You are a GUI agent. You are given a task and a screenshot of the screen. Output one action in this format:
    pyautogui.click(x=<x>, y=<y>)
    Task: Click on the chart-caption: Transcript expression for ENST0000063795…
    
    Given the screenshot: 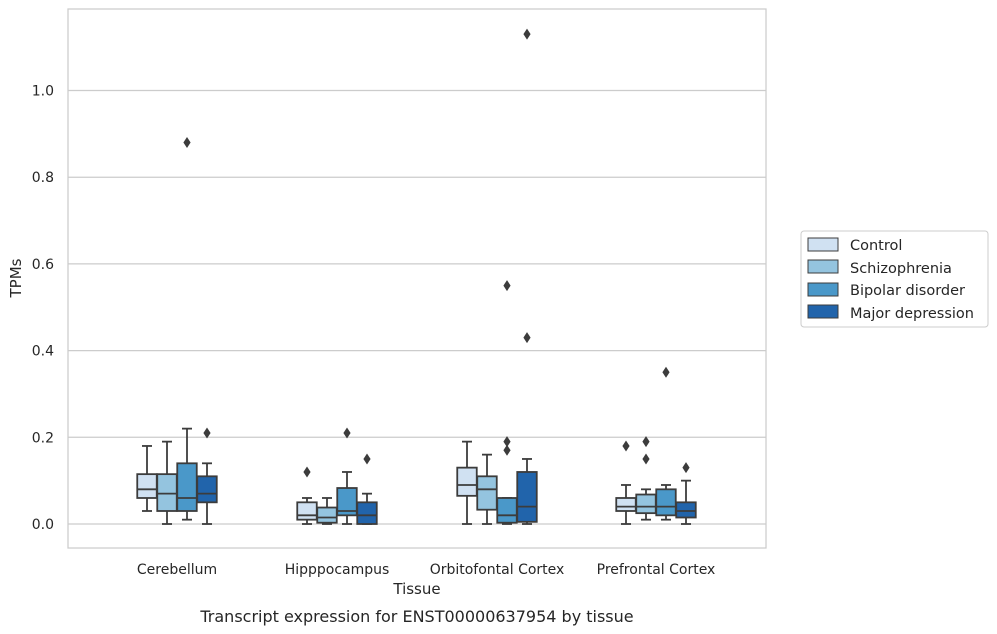 What is the action you would take?
    pyautogui.click(x=416, y=616)
    